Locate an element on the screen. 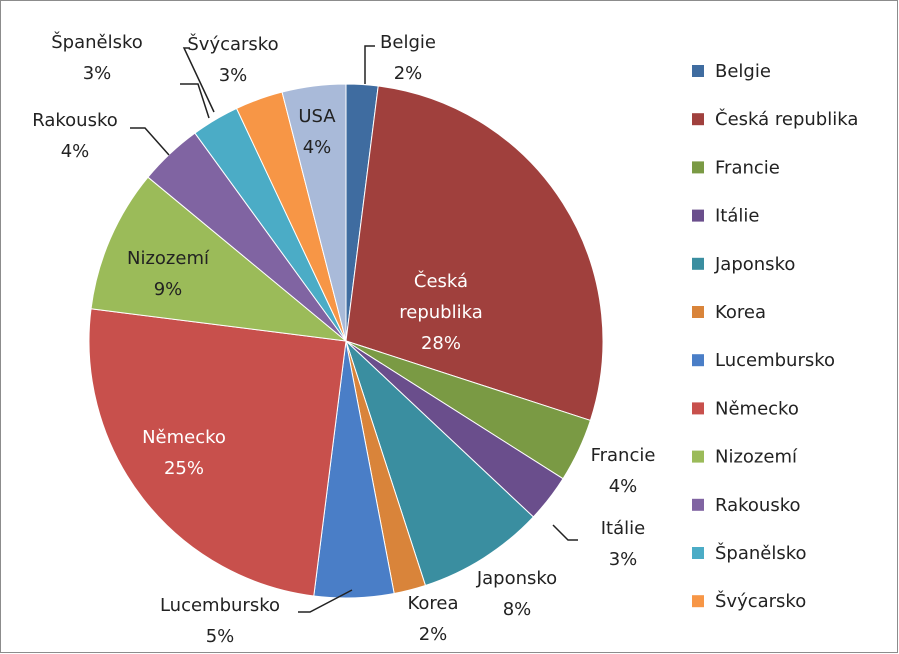 The width and height of the screenshot is (899, 654). data-label: Nizozemí 9% is located at coordinates (168, 274).